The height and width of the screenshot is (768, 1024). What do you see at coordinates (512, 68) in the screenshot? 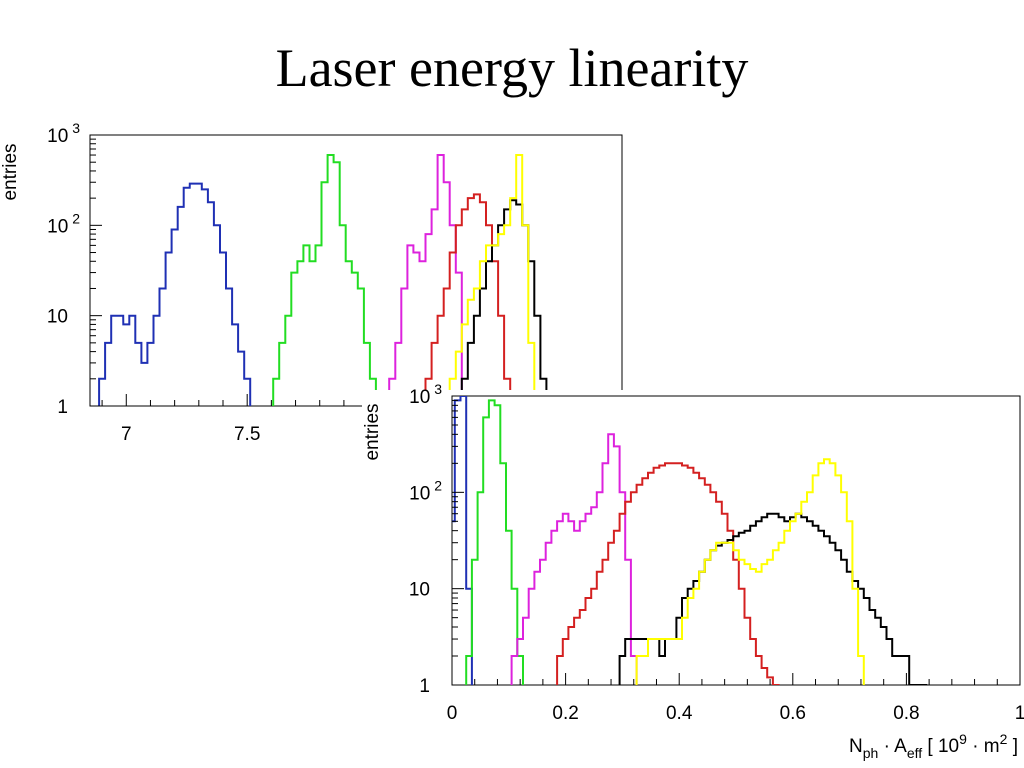
I see `slide-title: Laser energy linearity` at bounding box center [512, 68].